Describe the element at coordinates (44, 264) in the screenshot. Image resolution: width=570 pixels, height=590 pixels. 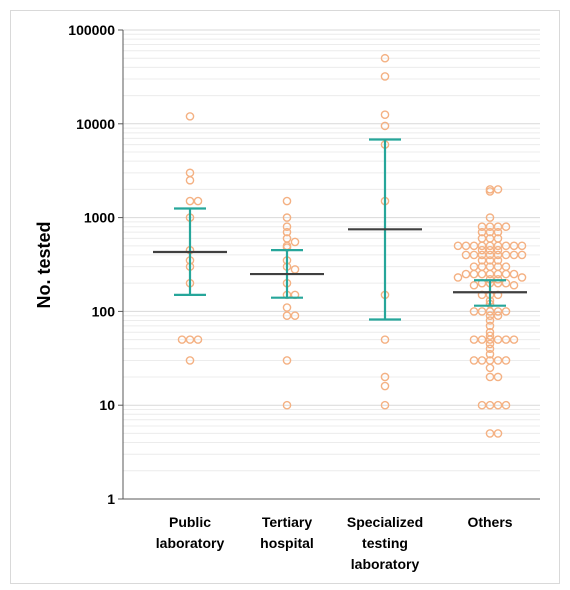
I see `y-axis-title: No. tested` at that location.